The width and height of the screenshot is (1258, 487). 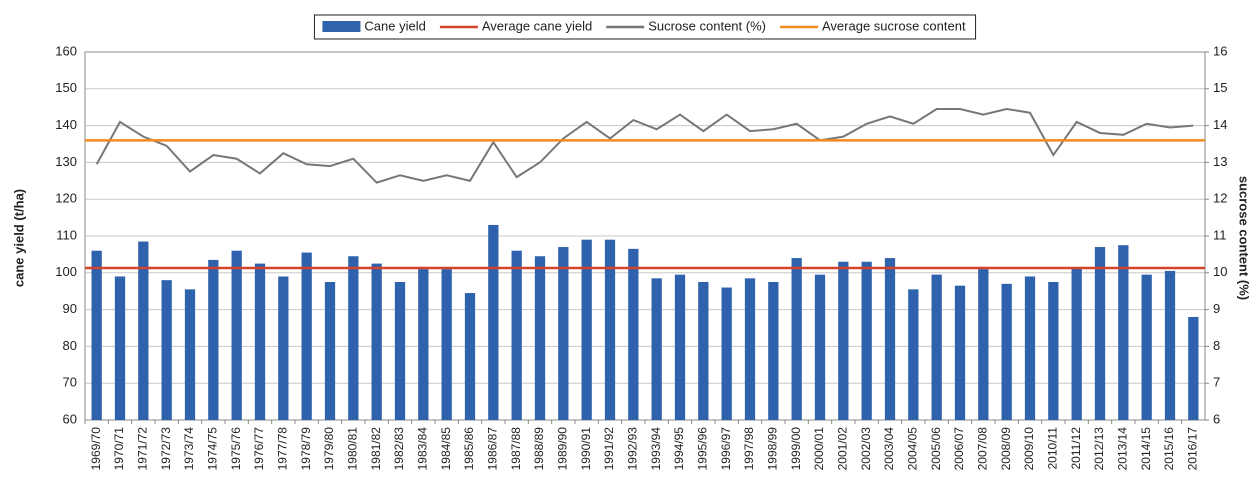 What do you see at coordinates (70, 418) in the screenshot?
I see `y-tick-label: 60` at bounding box center [70, 418].